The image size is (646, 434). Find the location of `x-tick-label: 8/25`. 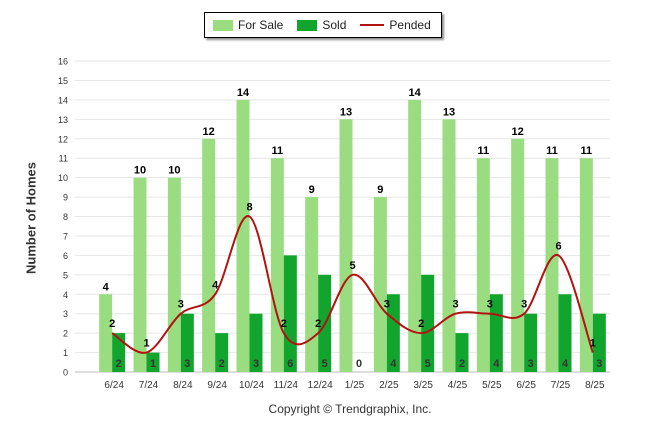

x-tick-label: 8/25 is located at coordinates (595, 385).